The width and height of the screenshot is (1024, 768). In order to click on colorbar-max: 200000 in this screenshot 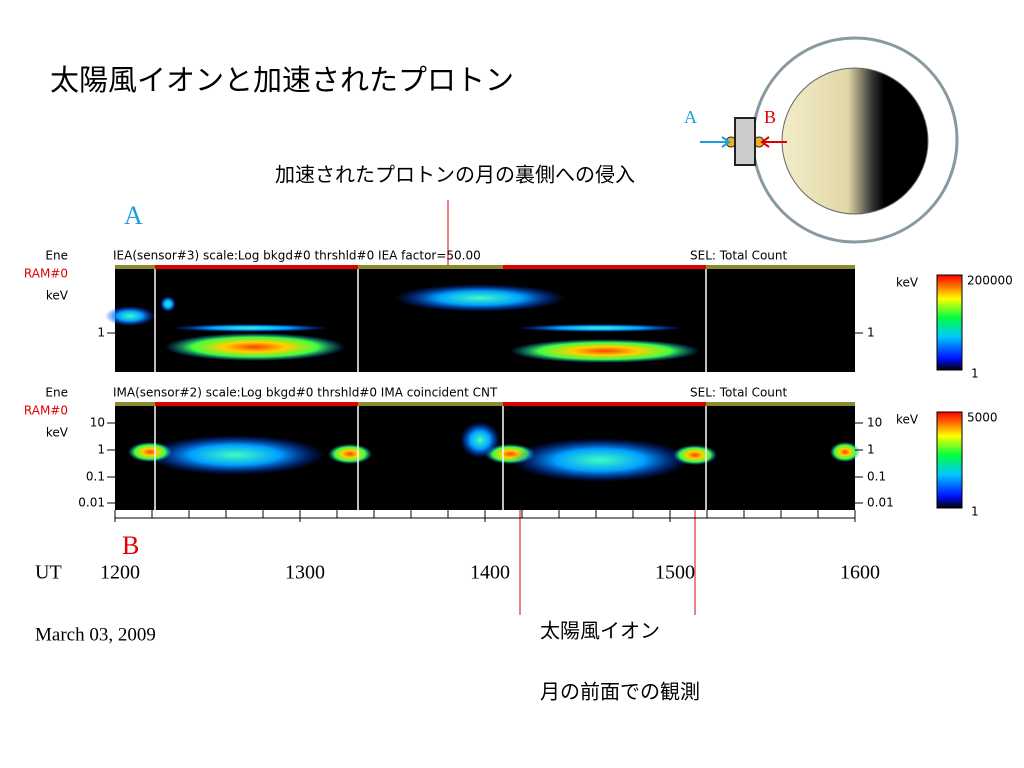, I will do `click(990, 281)`.